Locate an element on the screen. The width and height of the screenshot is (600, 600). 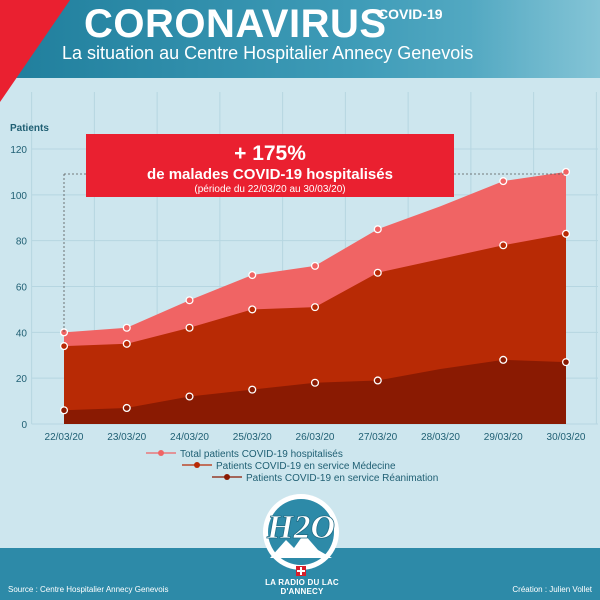
logo-tagline: LA RADIO DU LAC D'ANNECY is located at coordinates (302, 587).